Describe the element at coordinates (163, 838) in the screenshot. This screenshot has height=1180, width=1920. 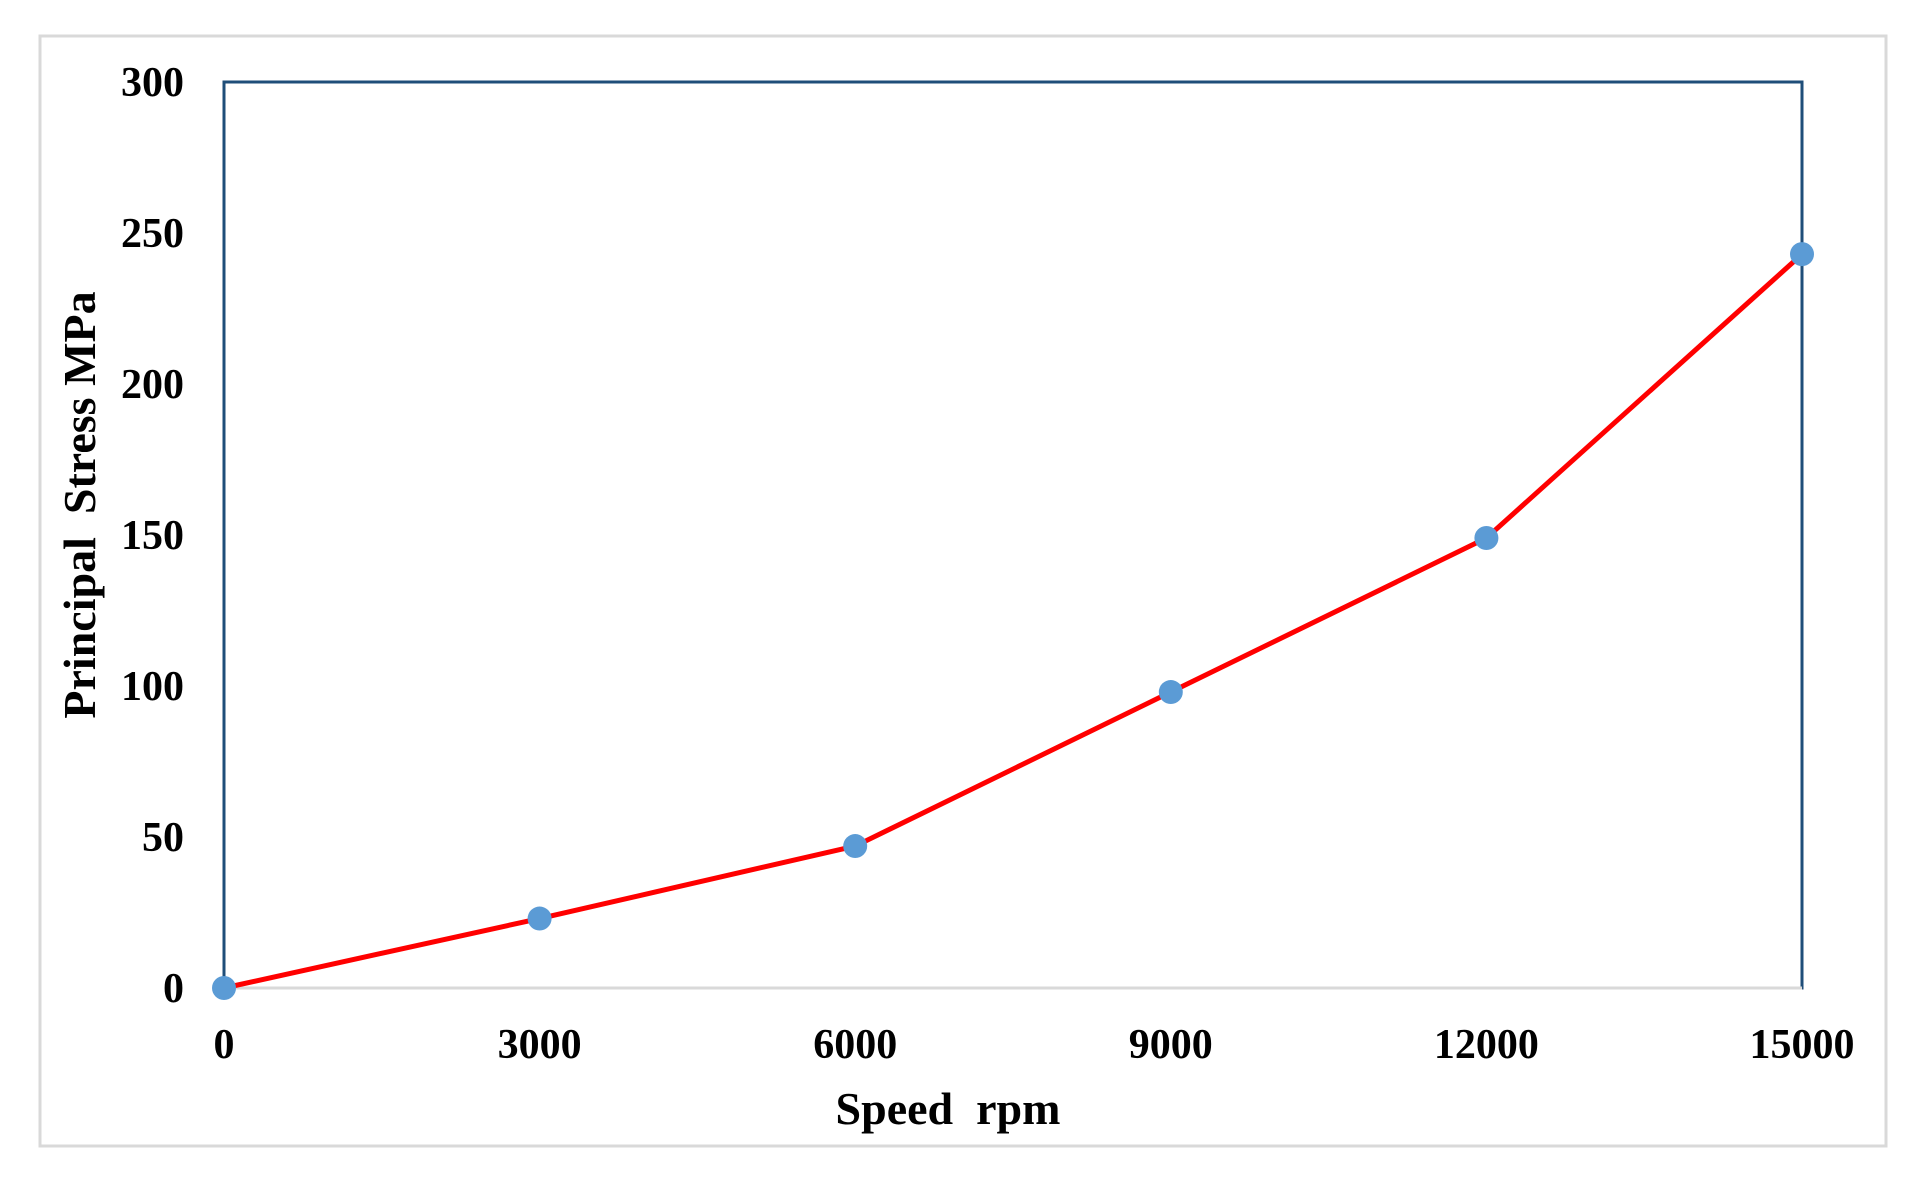
I see `y-tick-label: 50` at that location.